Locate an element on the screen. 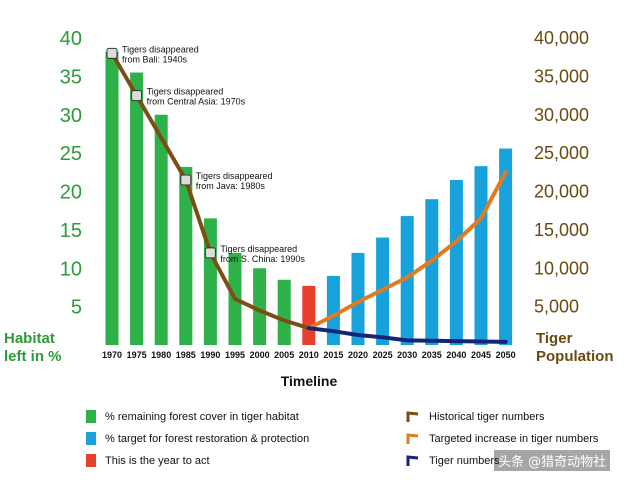  watermark: 头条 @猎奇动物社 is located at coordinates (552, 460).